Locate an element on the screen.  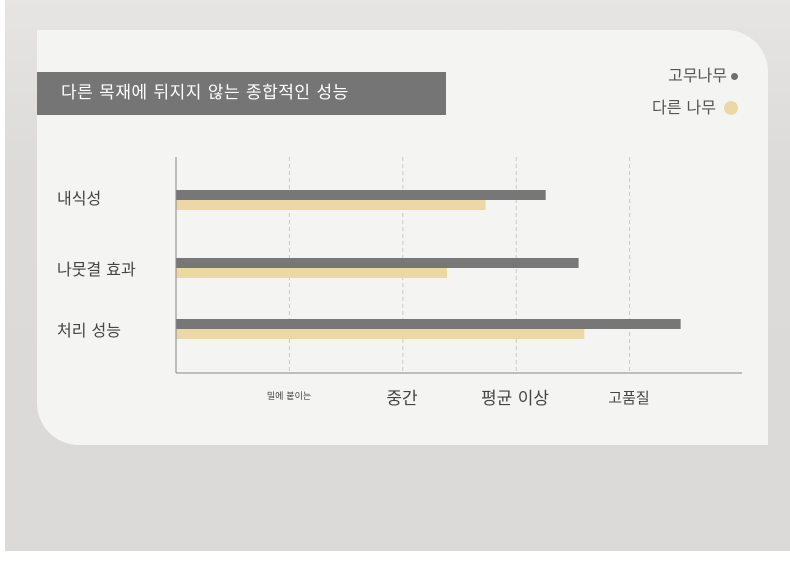
x-tick-label-3: 평균 이상 is located at coordinates (515, 399).